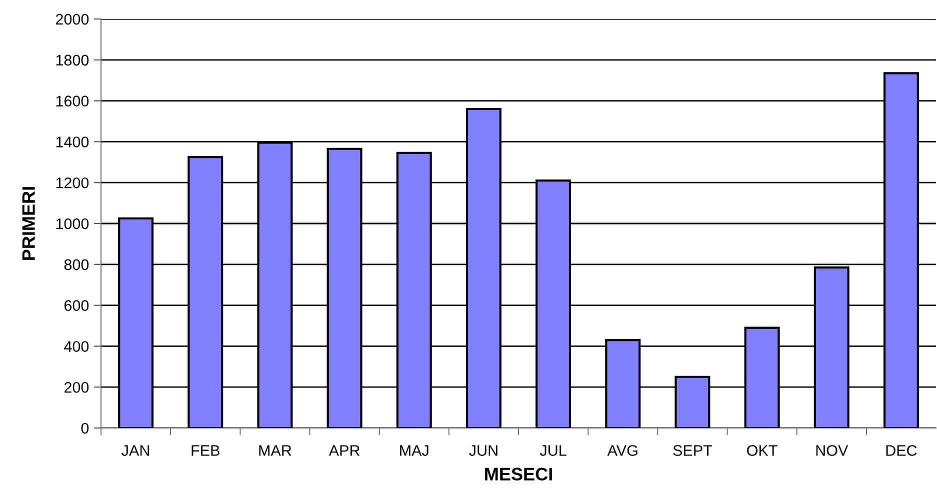 The width and height of the screenshot is (937, 495). Describe the element at coordinates (414, 450) in the screenshot. I see `x-tick-label: MAJ` at that location.